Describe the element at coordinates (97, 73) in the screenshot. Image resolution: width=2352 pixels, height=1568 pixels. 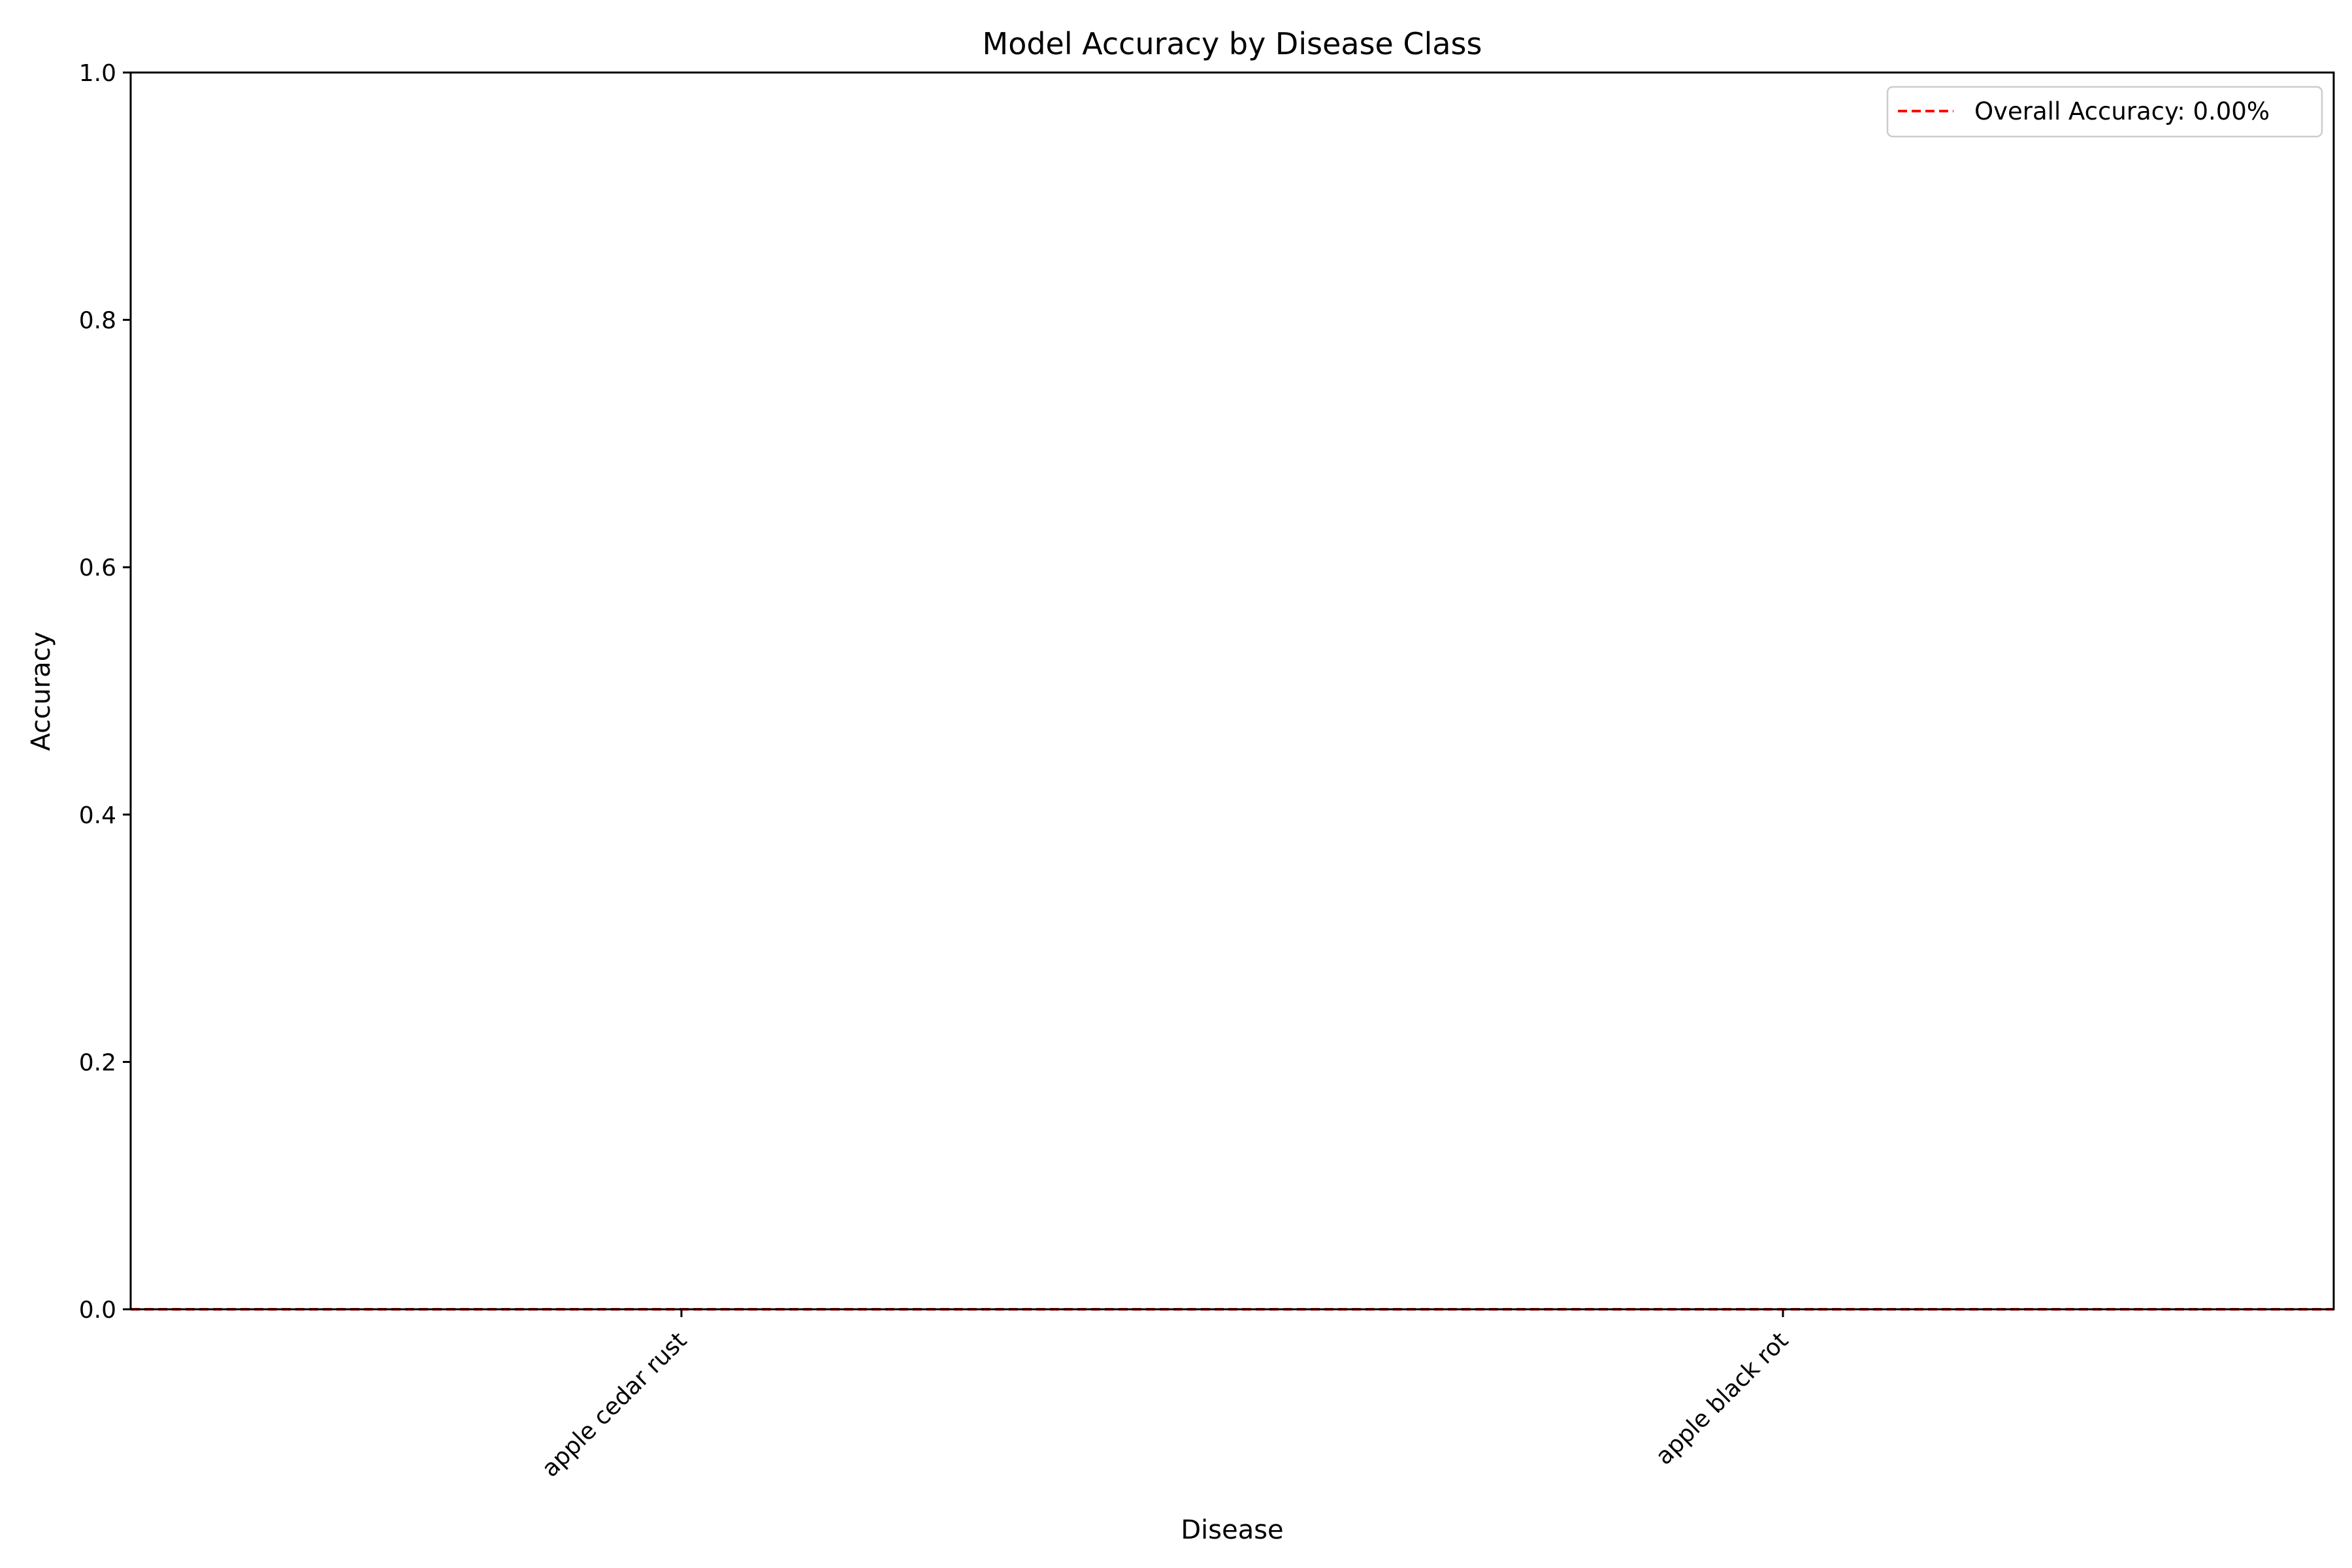
I see `y-tick-label-5: 1.0` at that location.